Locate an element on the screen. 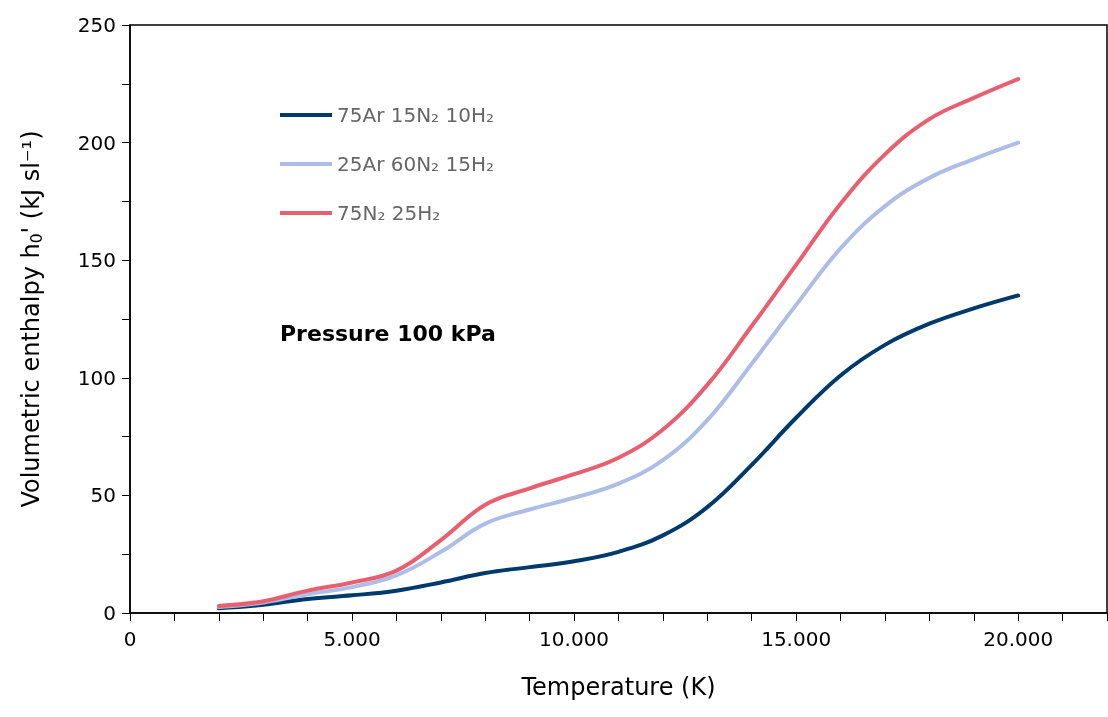 This screenshot has height=717, width=1108. annotation: Pressure 100 kPa is located at coordinates (388, 333).